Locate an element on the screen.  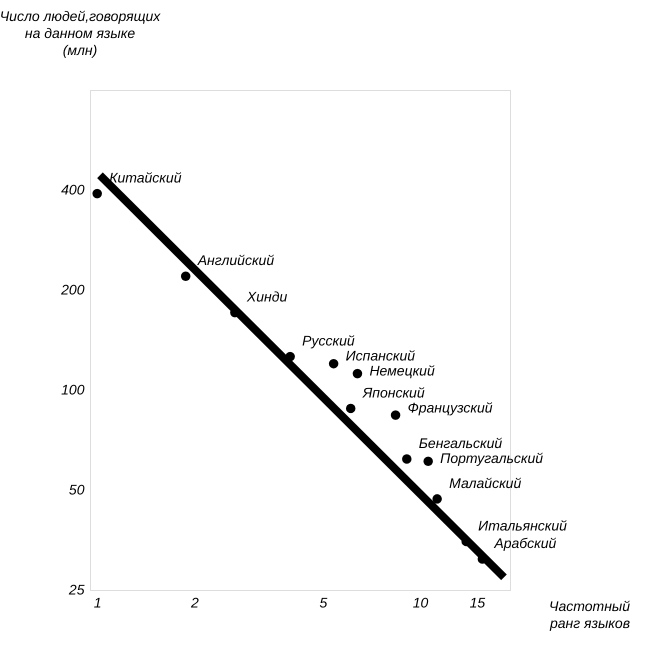
annotation: Малайский is located at coordinates (485, 482).